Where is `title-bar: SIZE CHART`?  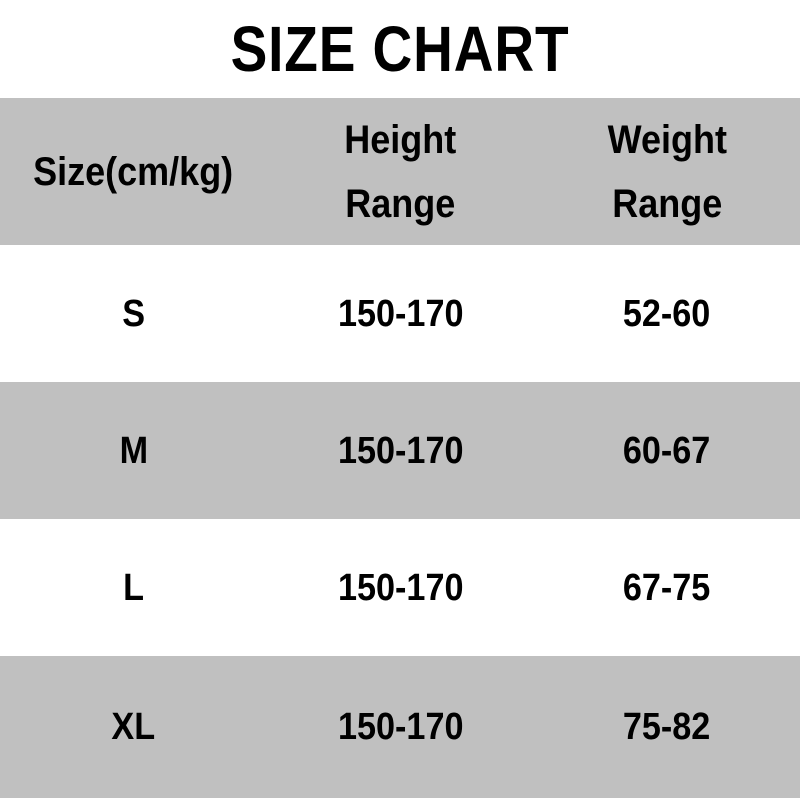
title-bar: SIZE CHART is located at coordinates (400, 49).